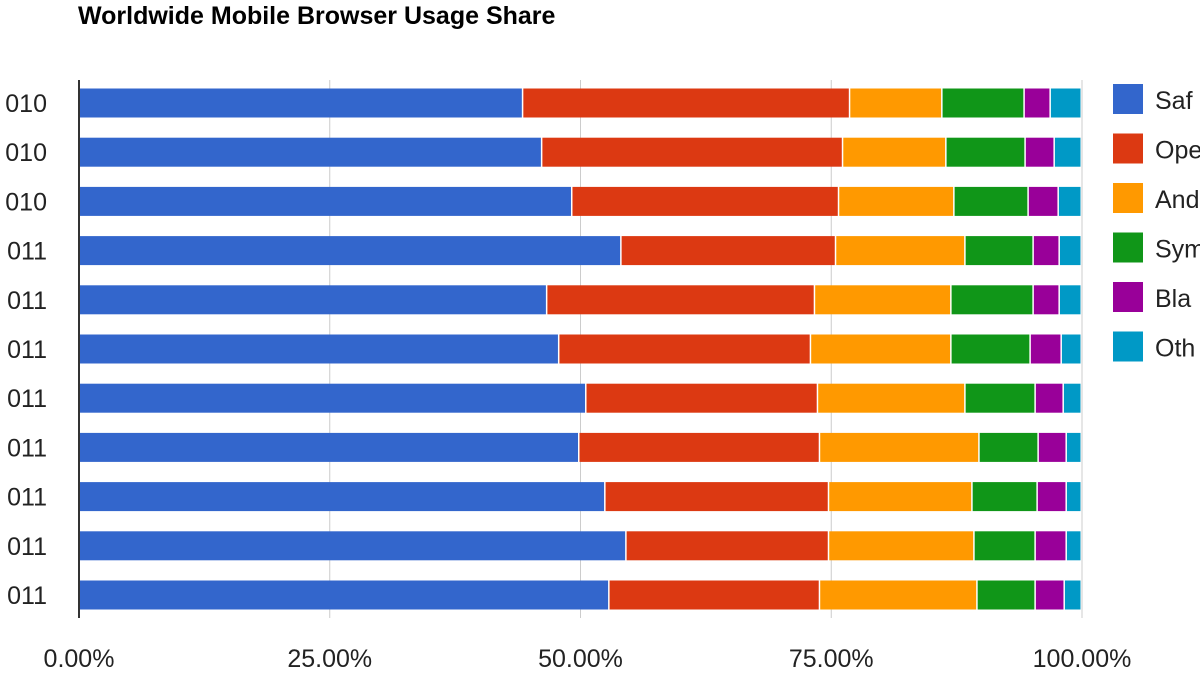 This screenshot has height=675, width=1200. I want to click on legend-label: Saf, so click(1174, 101).